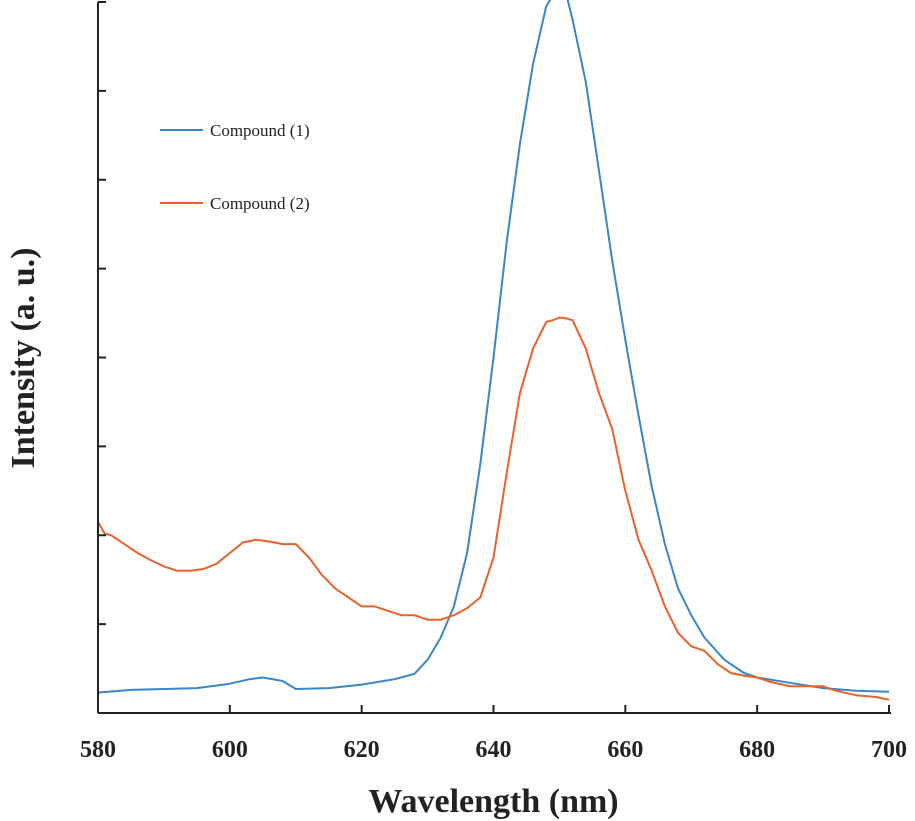  Describe the element at coordinates (757, 750) in the screenshot. I see `x-tick-label: 680` at that location.